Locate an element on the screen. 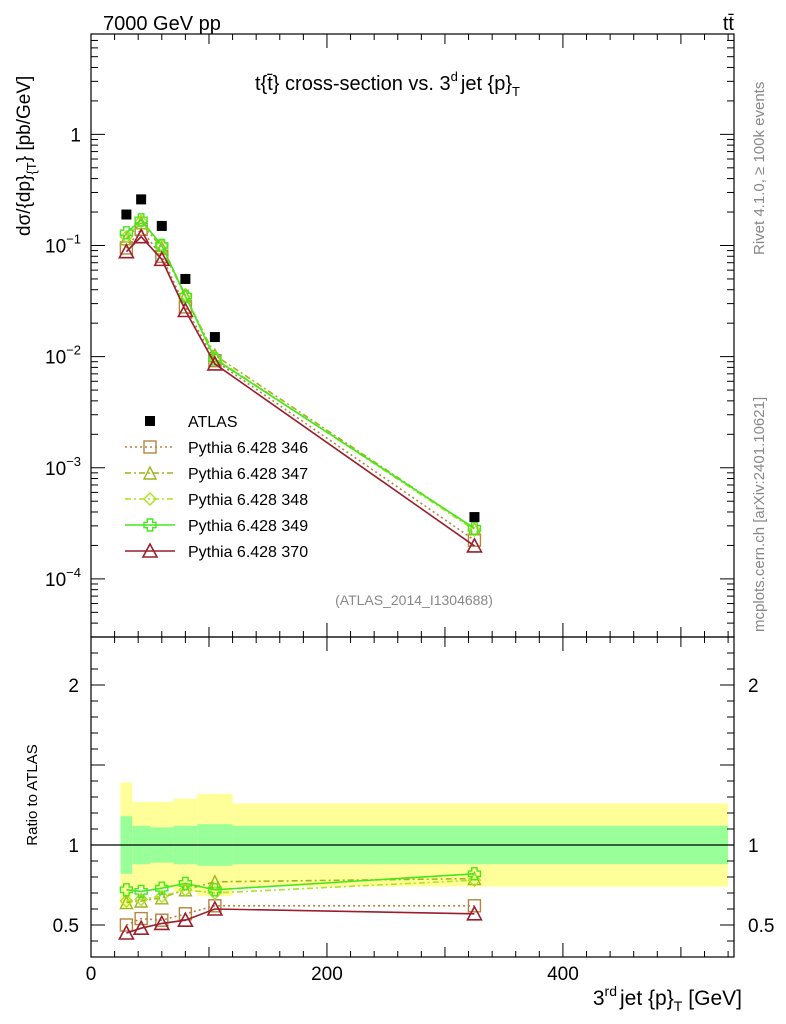 This screenshot has width=786, height=1024. ratio-tick-label-left: 2 is located at coordinates (73, 686).